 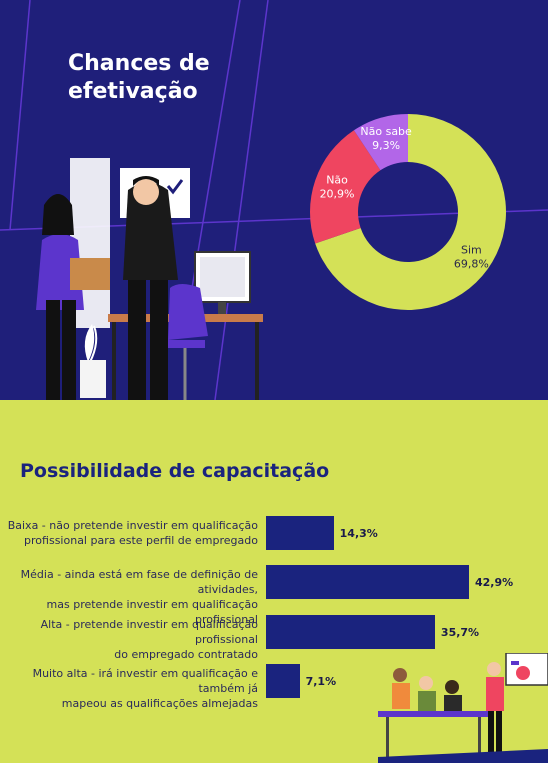 I want to click on bar-category-line-2-1: do empregado contratado, so click(x=186, y=654).